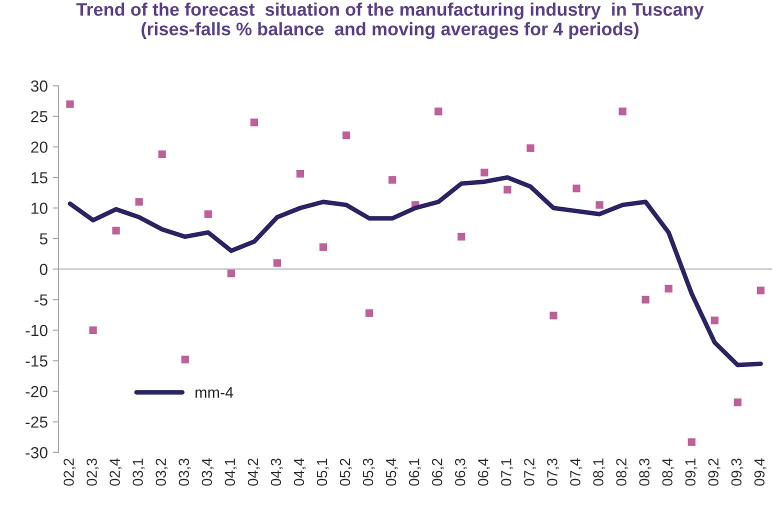  I want to click on x-tick-label: 03,1, so click(138, 472).